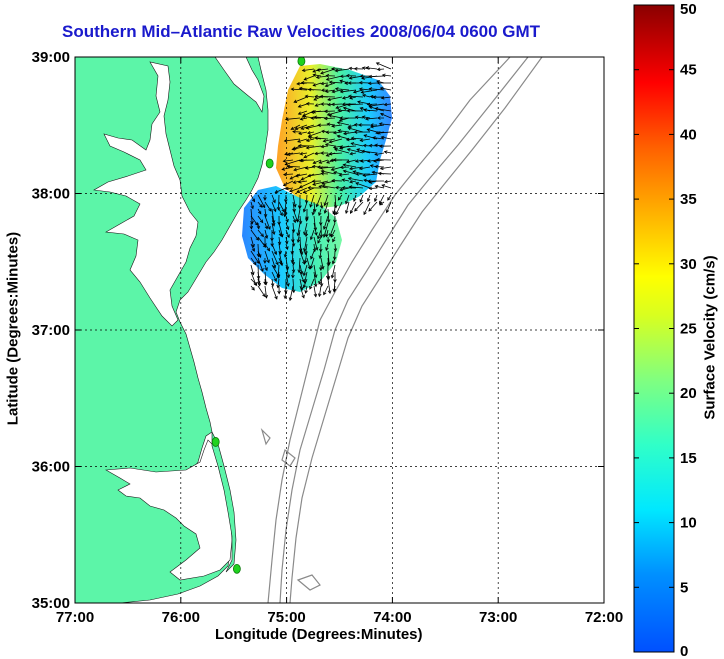  Describe the element at coordinates (286, 617) in the screenshot. I see `x-tick-label: 75:00` at that location.